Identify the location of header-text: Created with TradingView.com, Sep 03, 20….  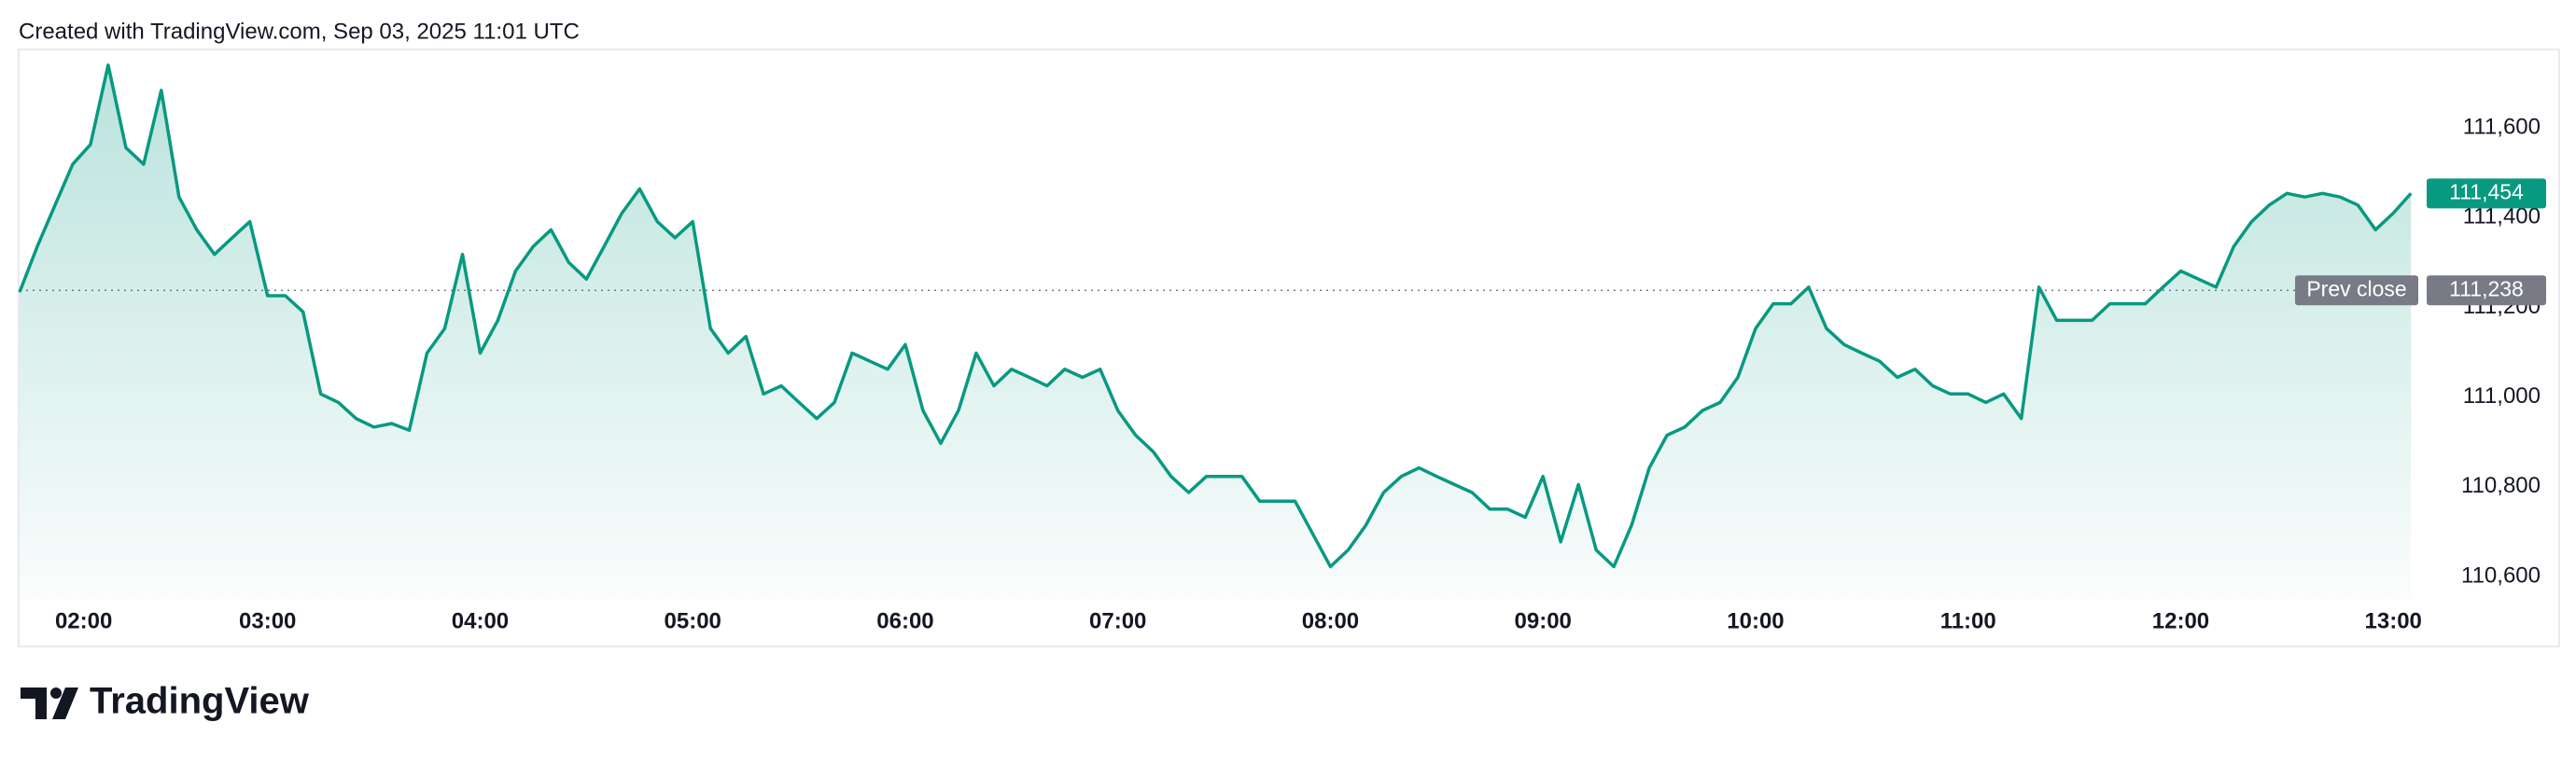
(299, 31).